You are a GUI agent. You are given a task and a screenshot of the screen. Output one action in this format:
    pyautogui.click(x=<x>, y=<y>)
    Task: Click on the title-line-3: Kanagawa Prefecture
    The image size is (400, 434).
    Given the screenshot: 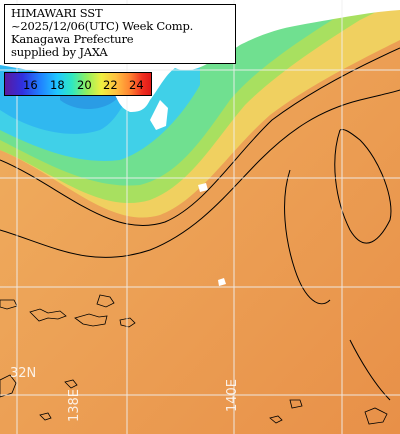 What is the action you would take?
    pyautogui.click(x=72, y=39)
    